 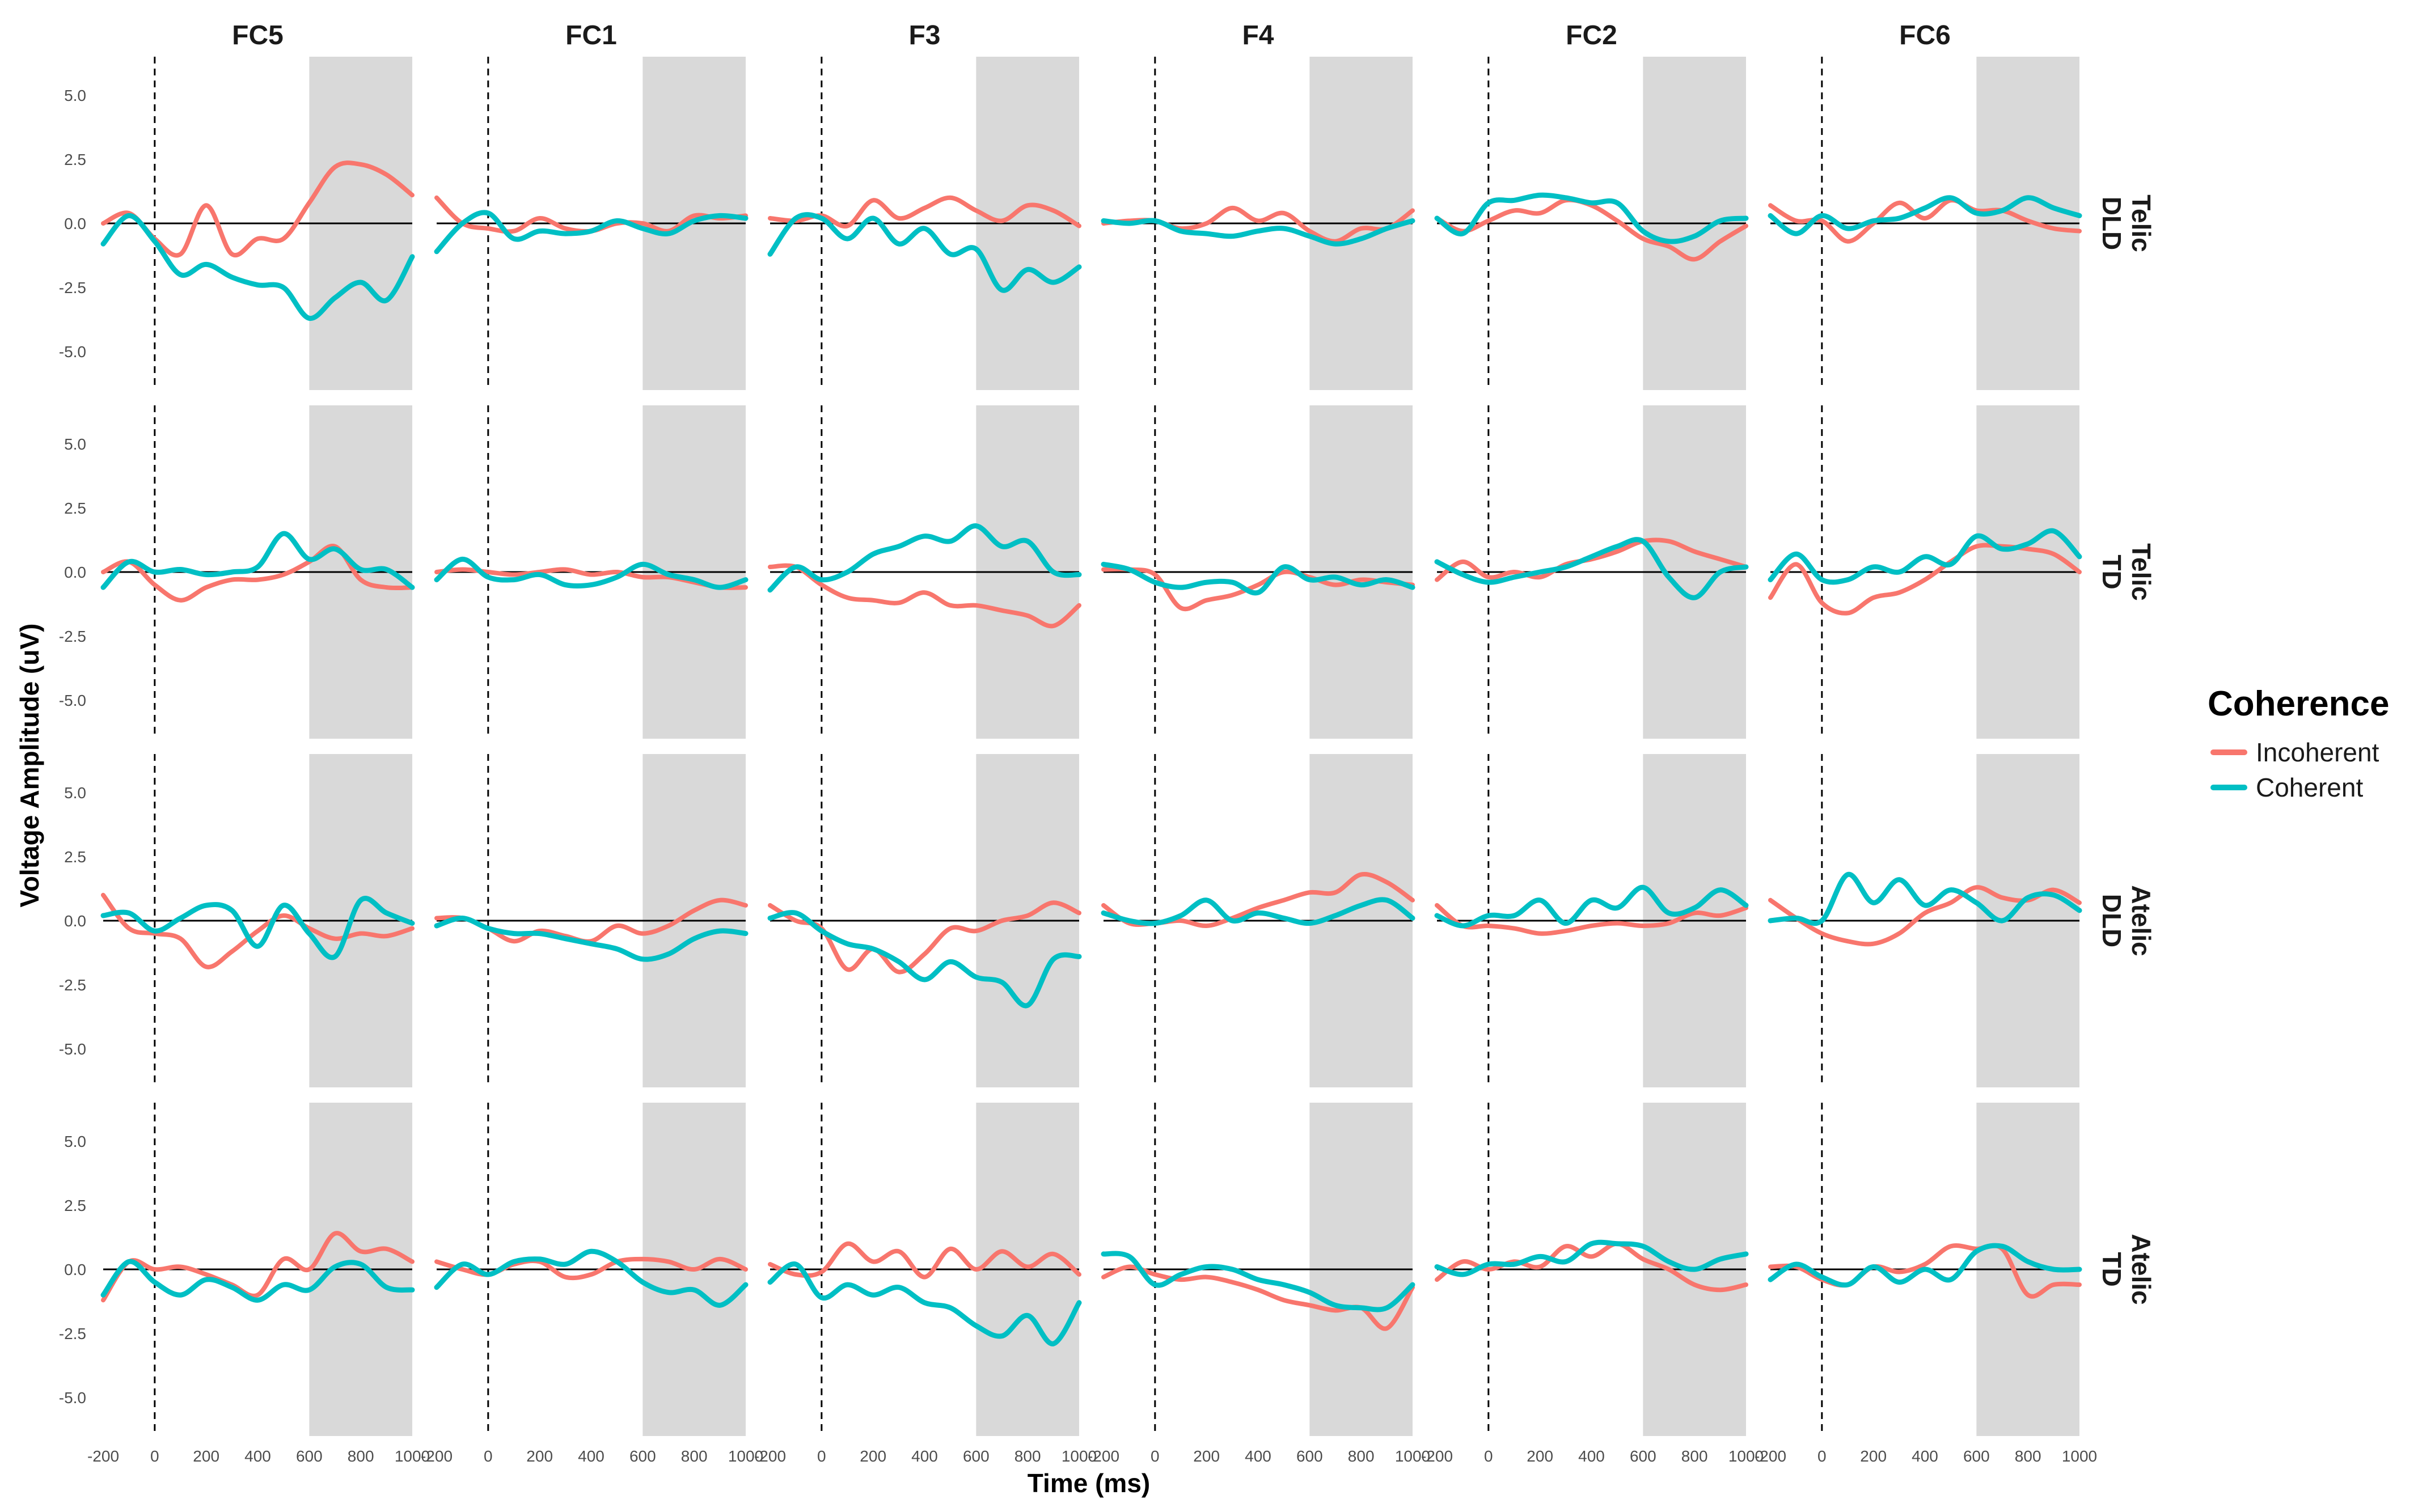 I want to click on incoherent-line-r1-c5, so click(x=1925, y=579).